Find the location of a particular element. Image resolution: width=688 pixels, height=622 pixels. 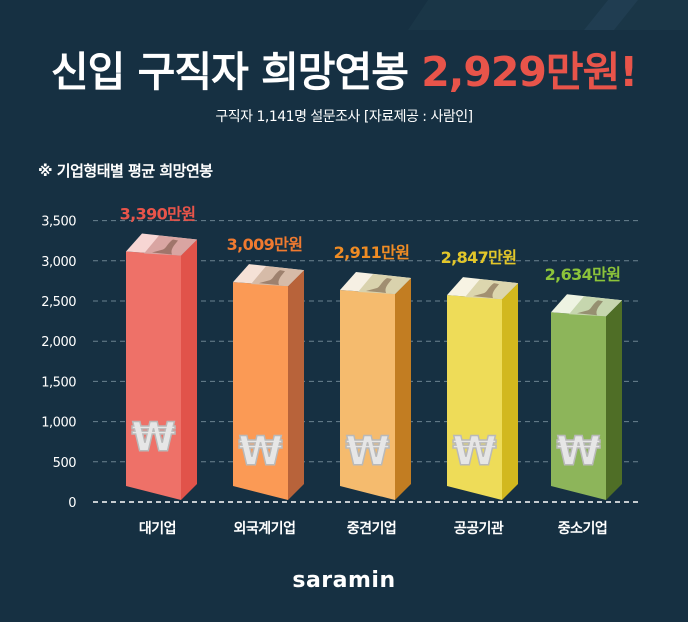

y-tick-label: 2,000 is located at coordinates (58, 342).